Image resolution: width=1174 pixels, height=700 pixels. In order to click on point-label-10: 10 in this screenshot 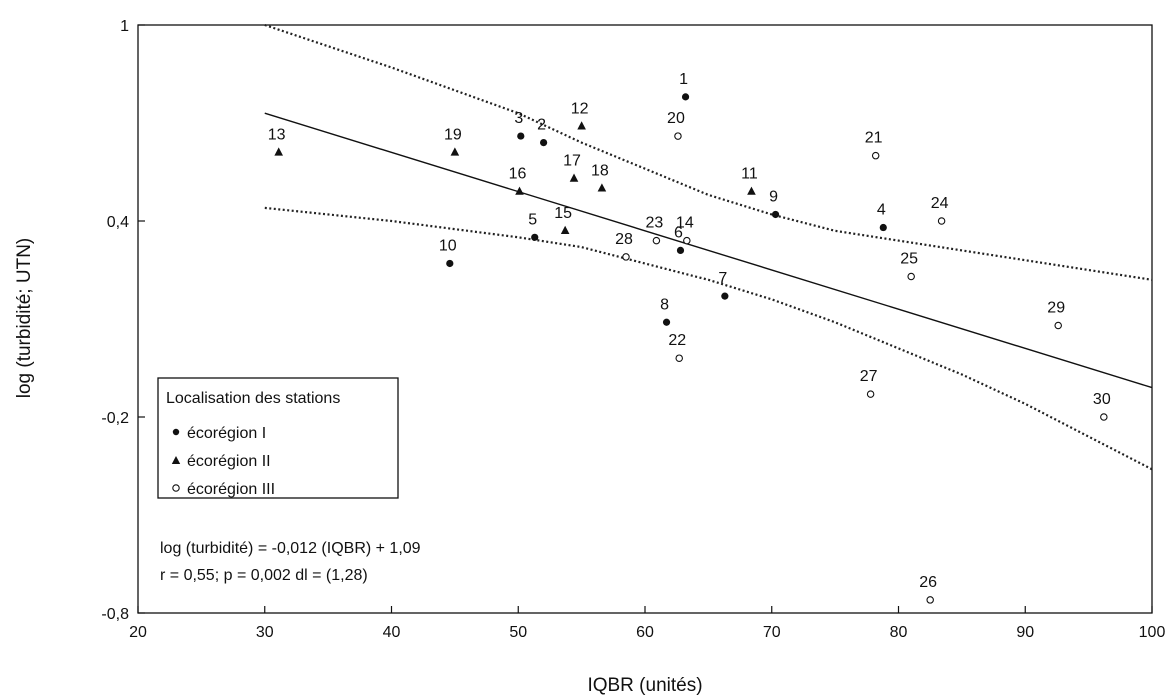, I will do `click(448, 245)`.